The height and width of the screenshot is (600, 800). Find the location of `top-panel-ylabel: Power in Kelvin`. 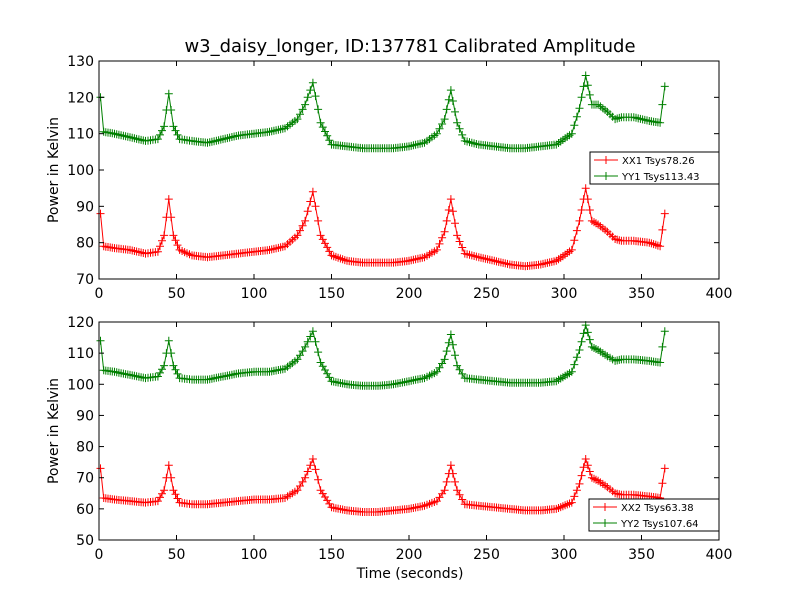

top-panel-ylabel: Power in Kelvin is located at coordinates (54, 170).